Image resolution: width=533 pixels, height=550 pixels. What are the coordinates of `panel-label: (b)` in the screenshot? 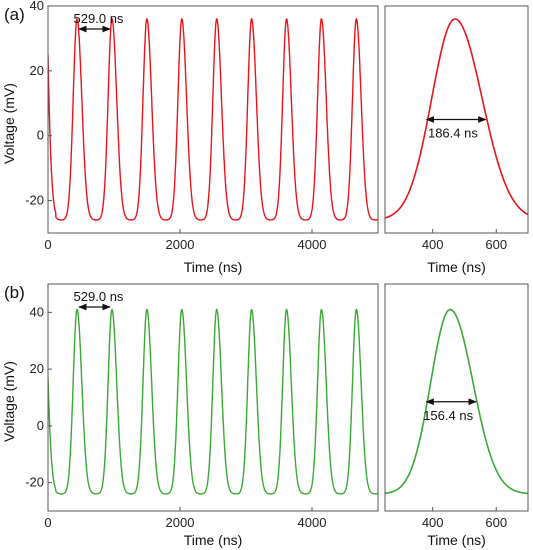 It's located at (14, 292).